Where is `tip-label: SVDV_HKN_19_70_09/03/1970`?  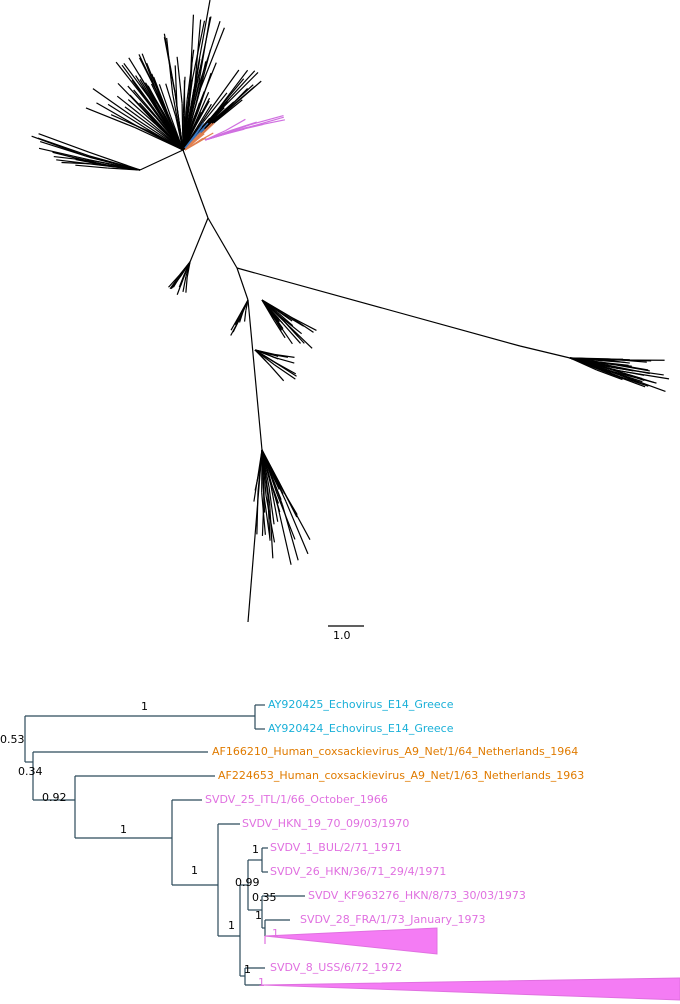 tip-label: SVDV_HKN_19_70_09/03/1970 is located at coordinates (325, 823).